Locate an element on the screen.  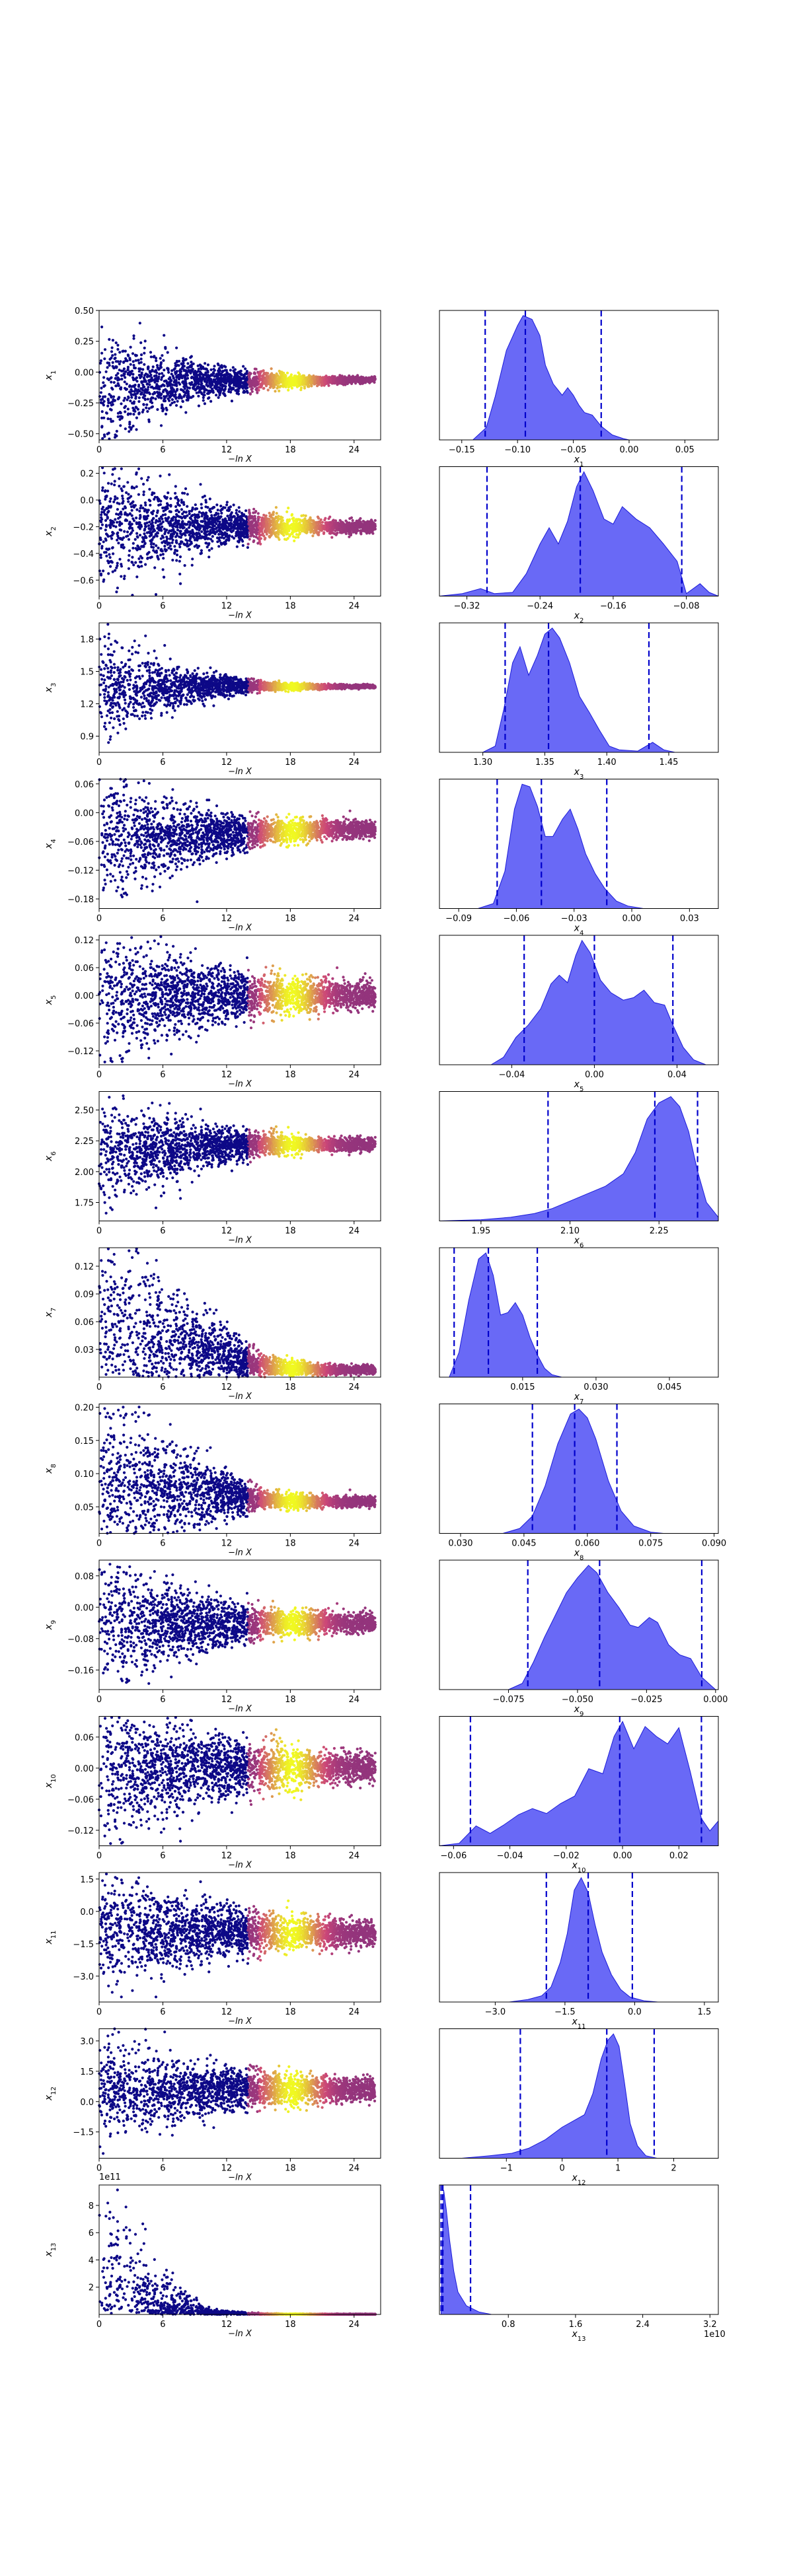
trace-ytick-label: −0.4 is located at coordinates (84, 554).